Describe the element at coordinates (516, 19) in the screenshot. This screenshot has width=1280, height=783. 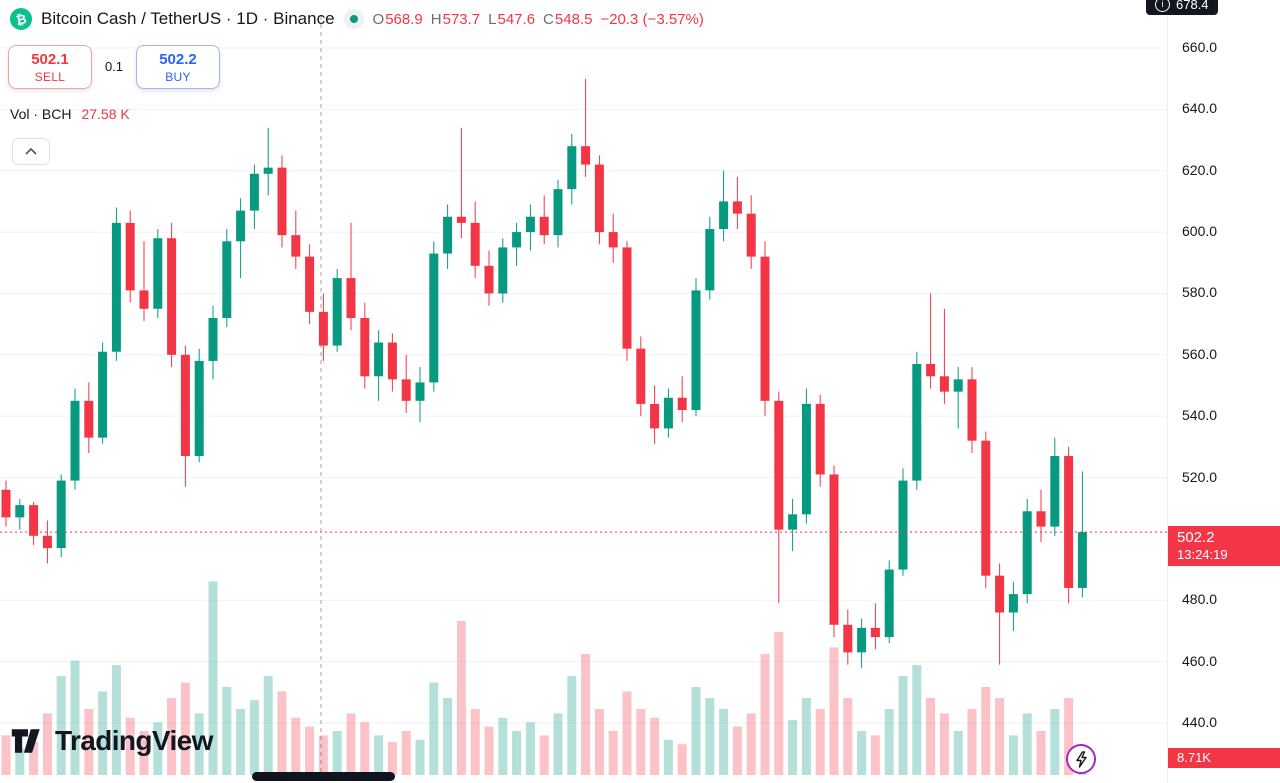
I see `low-value: 547.6` at that location.